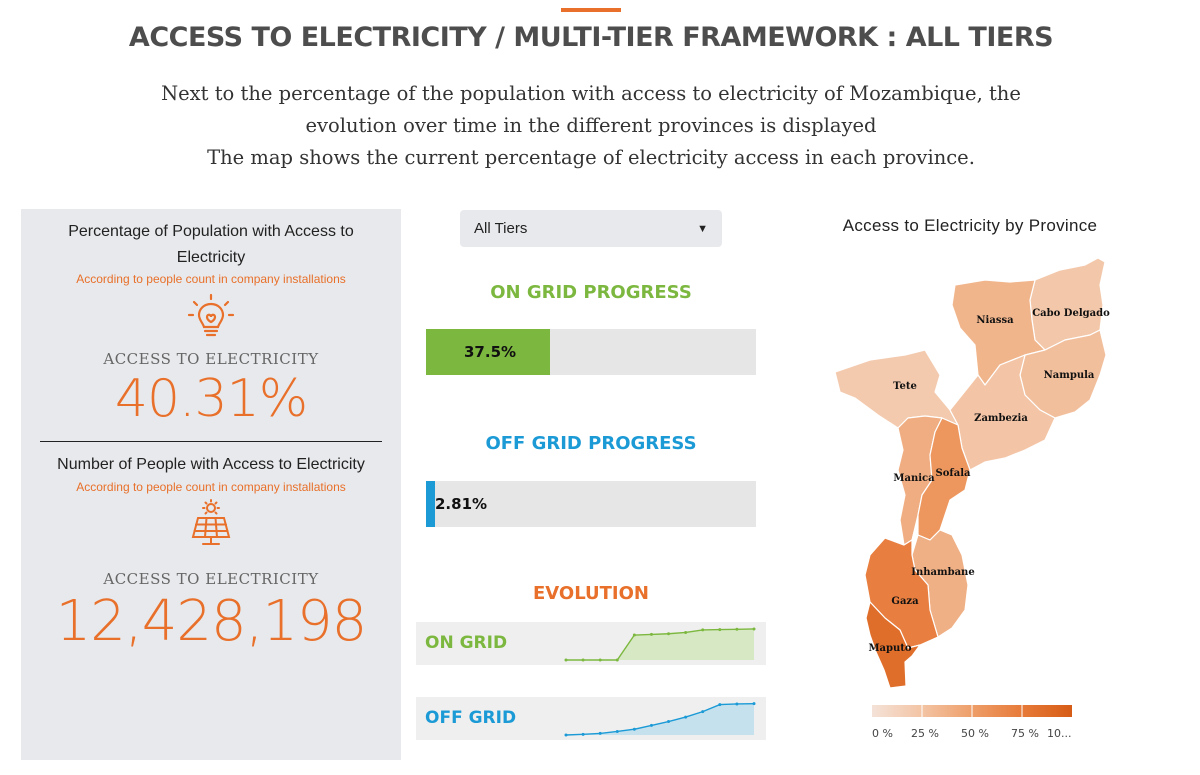 The width and height of the screenshot is (1200, 775). Describe the element at coordinates (591, 443) in the screenshot. I see `off-grid-progress-title: OFF GRID PROGRESS` at that location.